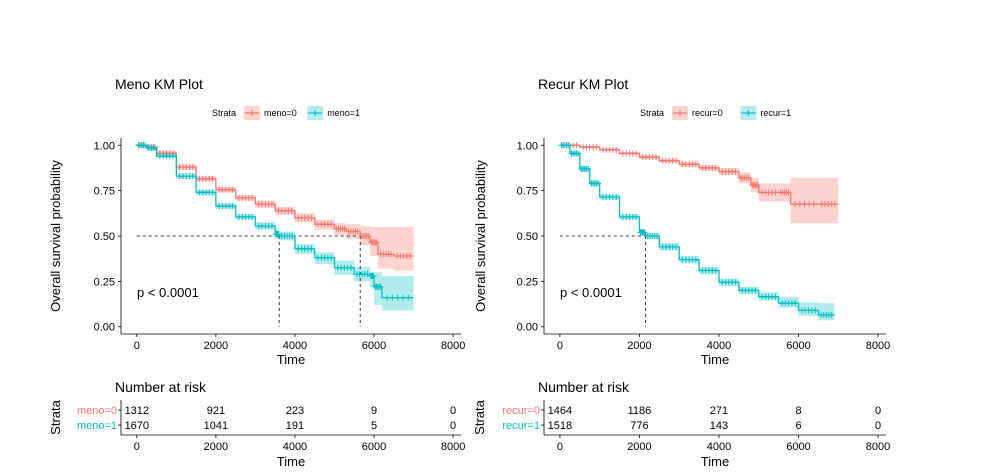 The width and height of the screenshot is (981, 474). I want to click on chart-title: Meno KM Plot, so click(159, 84).